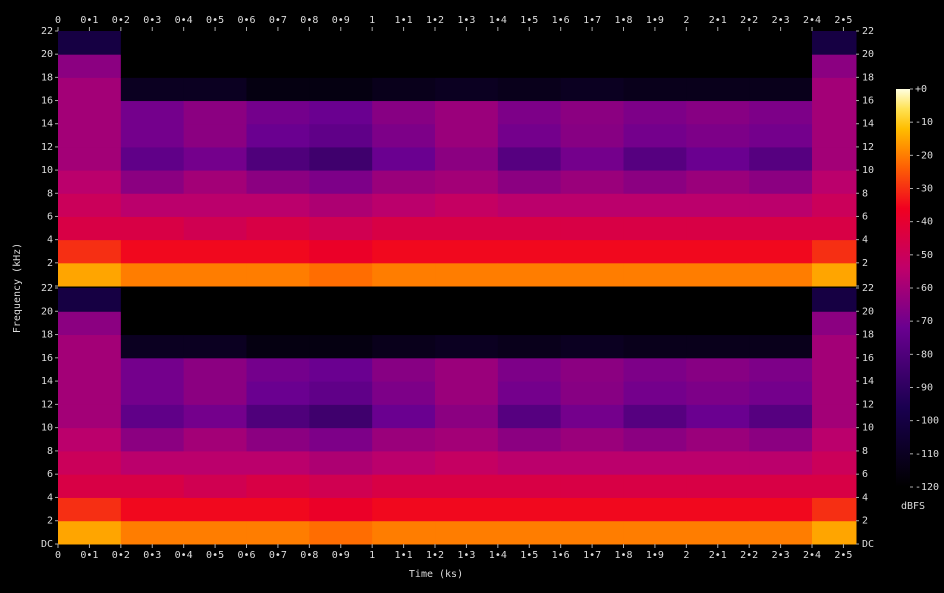 This screenshot has width=944, height=593. What do you see at coordinates (868, 77) in the screenshot?
I see `y-tick-label: 18` at bounding box center [868, 77].